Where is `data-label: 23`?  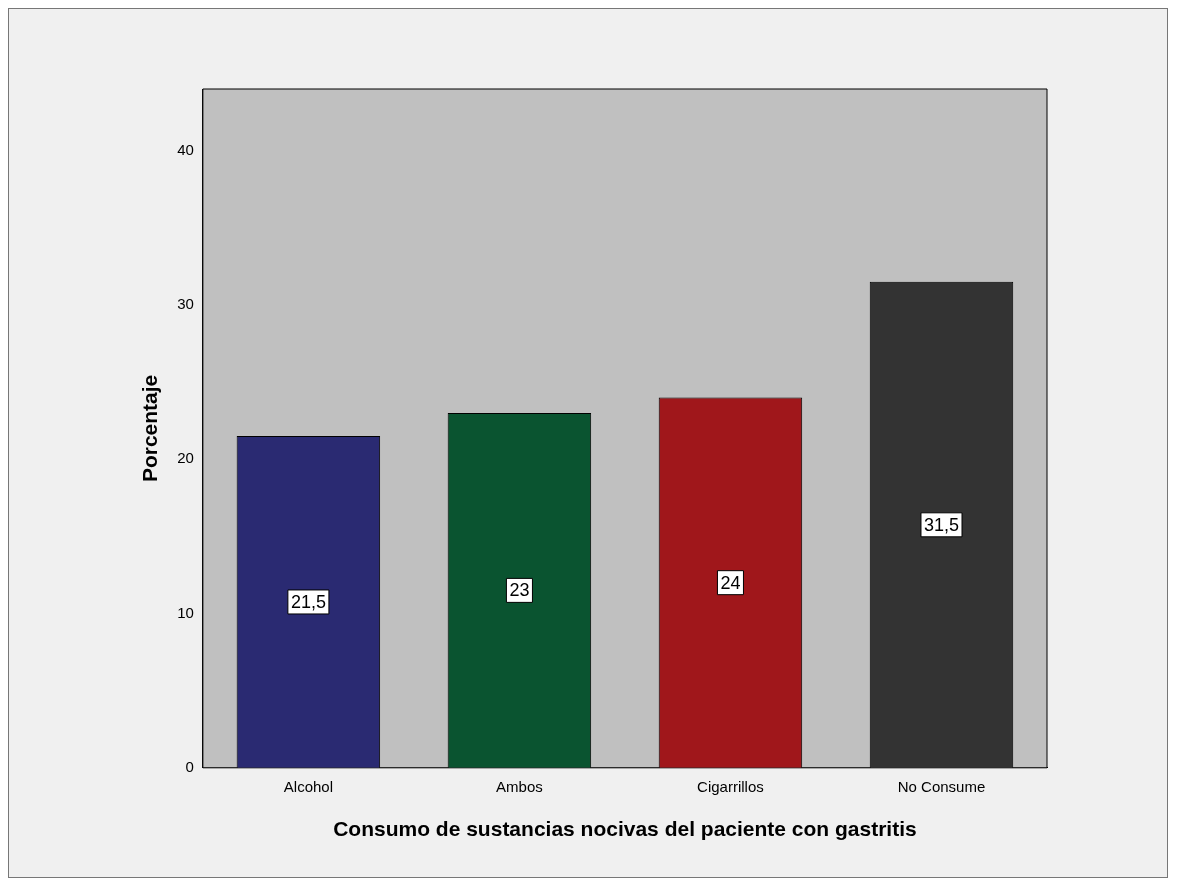
data-label: 23 is located at coordinates (519, 590).